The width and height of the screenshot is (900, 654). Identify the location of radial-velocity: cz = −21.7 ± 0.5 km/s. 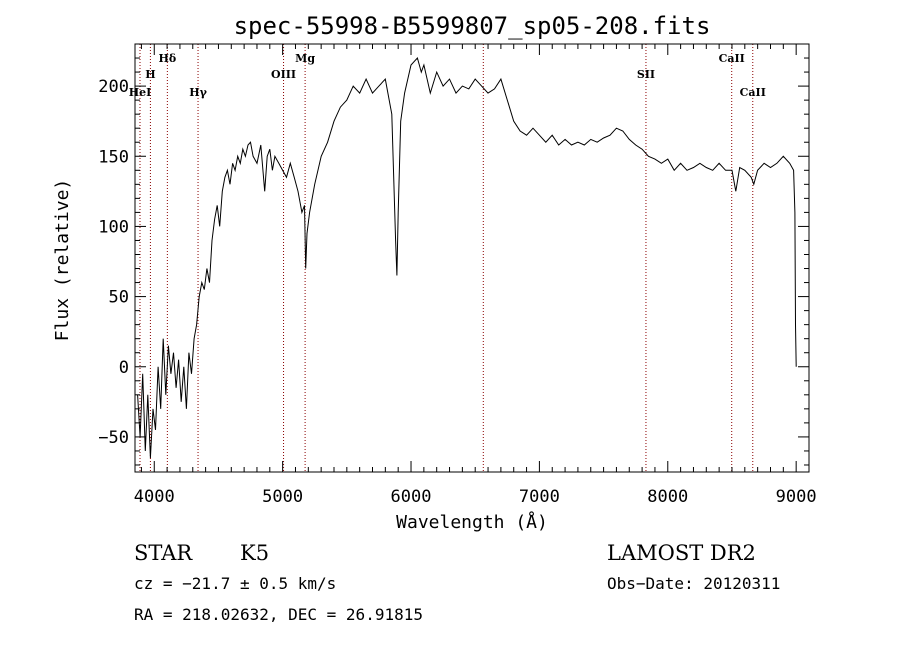
(235, 583).